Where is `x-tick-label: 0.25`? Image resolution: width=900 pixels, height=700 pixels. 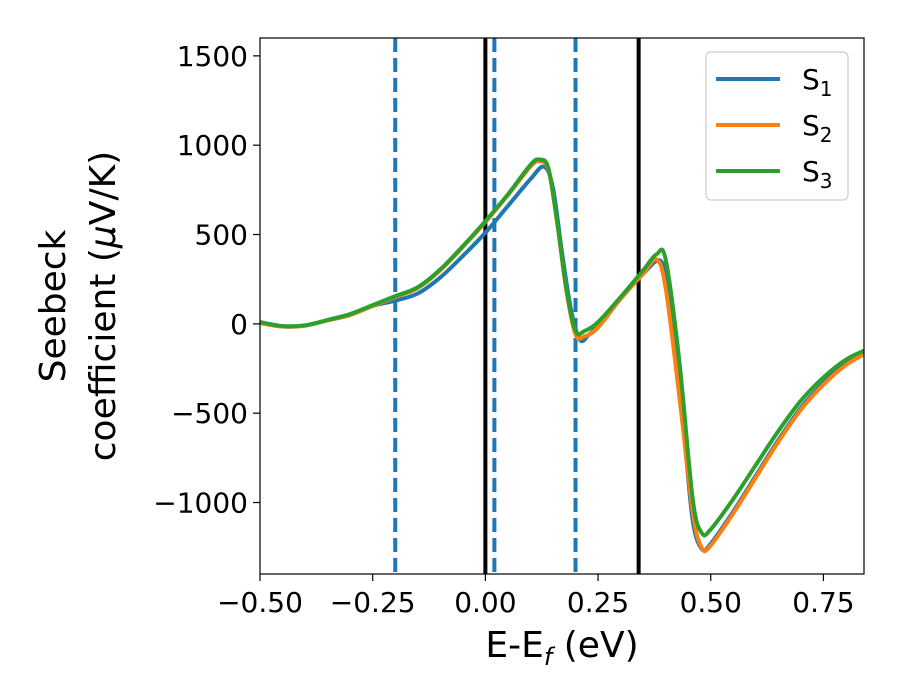 x-tick-label: 0.25 is located at coordinates (598, 602).